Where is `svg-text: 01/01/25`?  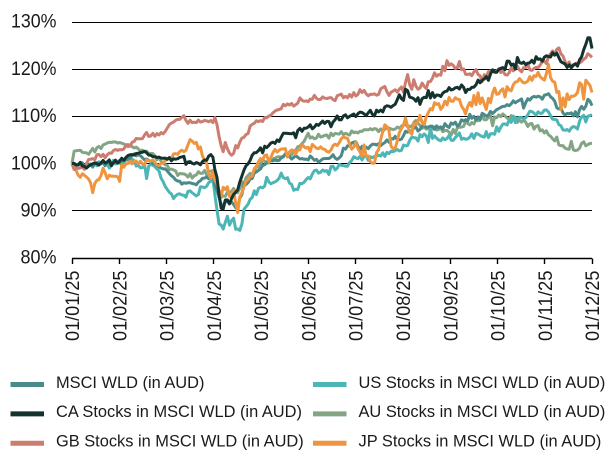 svg-text: 01/01/25 is located at coordinates (73, 306).